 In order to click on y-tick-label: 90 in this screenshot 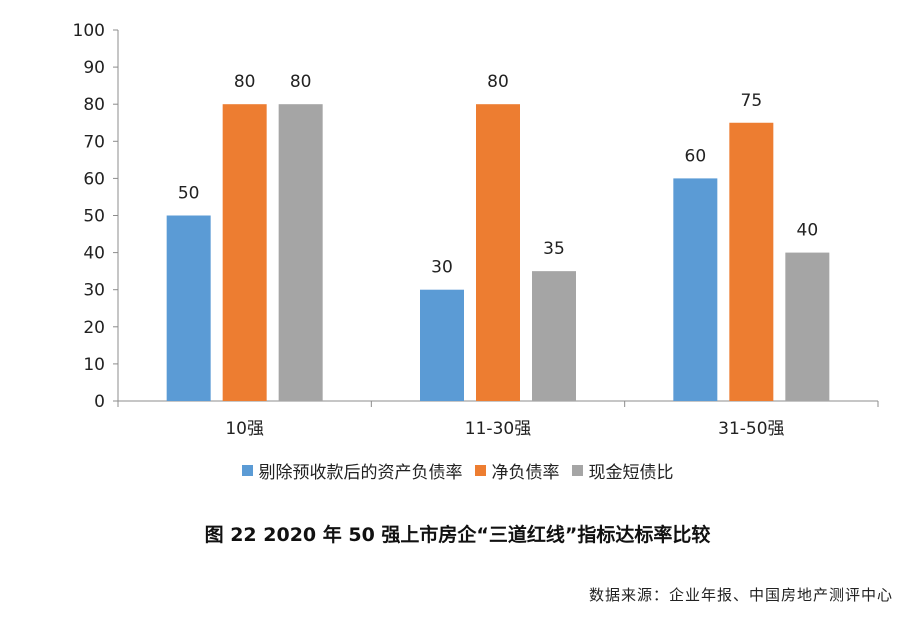, I will do `click(94, 68)`.